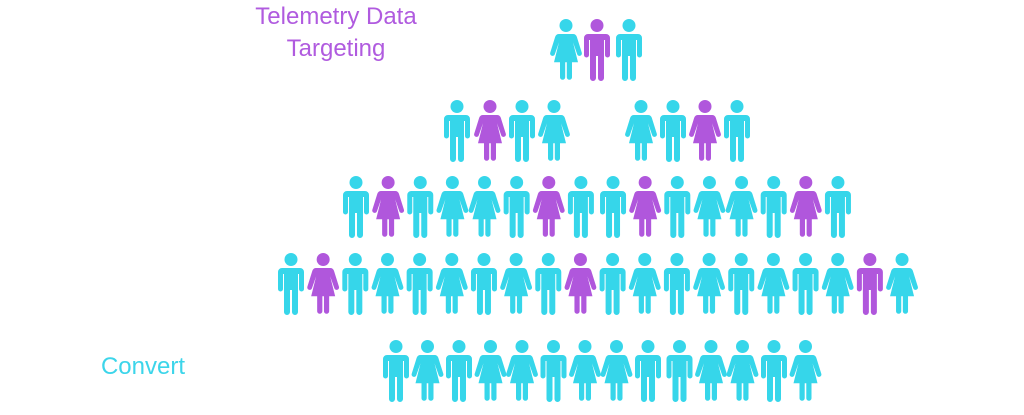 The height and width of the screenshot is (415, 1024). What do you see at coordinates (336, 48) in the screenshot?
I see `top-label-line: Targeting` at bounding box center [336, 48].